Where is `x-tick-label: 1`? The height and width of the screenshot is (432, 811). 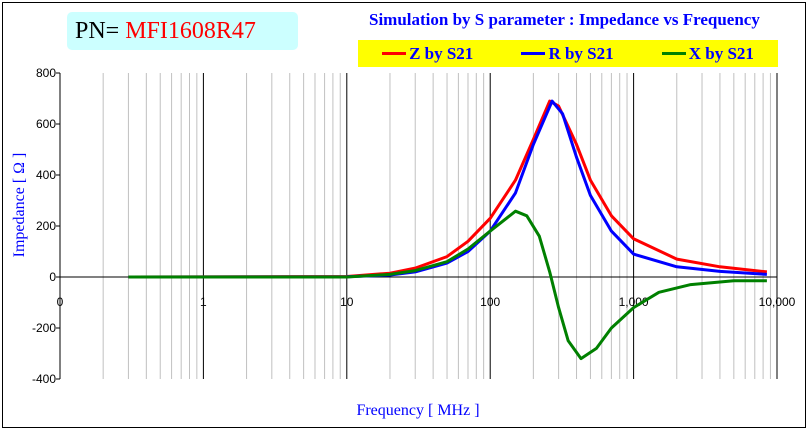
x-tick-label: 1 is located at coordinates (203, 302).